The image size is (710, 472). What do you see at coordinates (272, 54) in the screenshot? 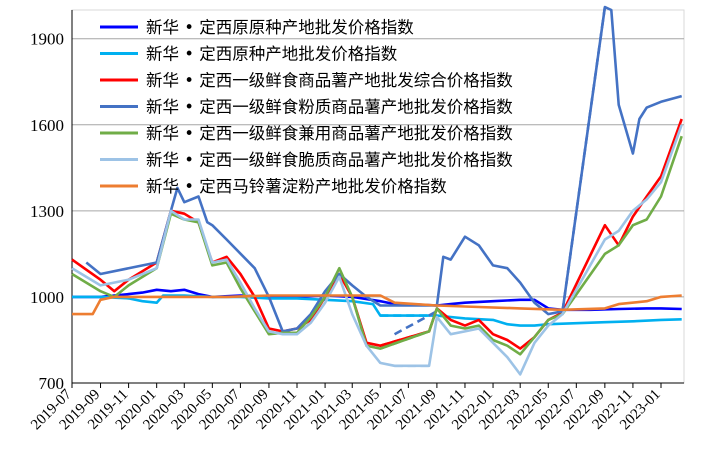
I see `legend-label: 新华 • 定西原种产地批发价格指数` at bounding box center [272, 54].